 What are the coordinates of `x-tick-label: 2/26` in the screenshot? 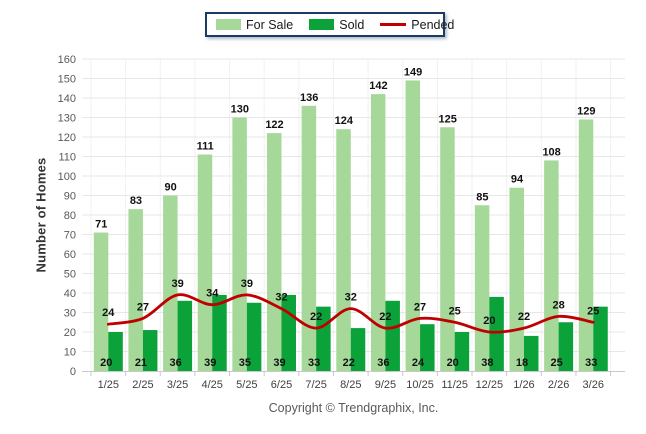 It's located at (558, 385).